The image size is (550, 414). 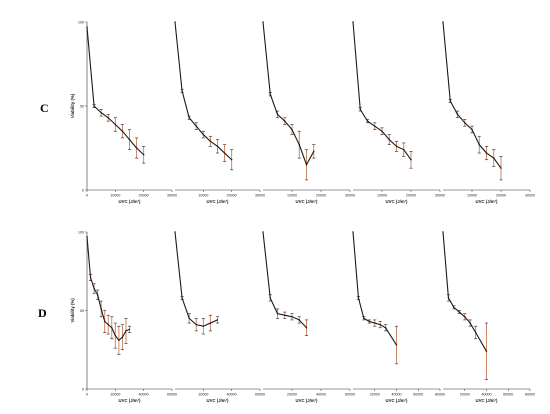 What do you see at coordinates (508, 395) in the screenshot?
I see `chart-d-5-x-tick-label: 60000` at bounding box center [508, 395].